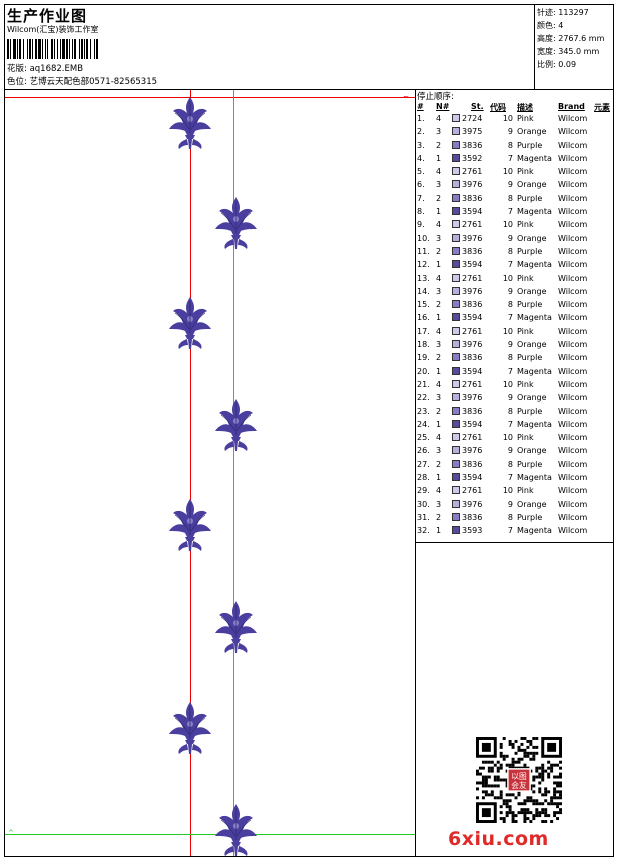 The image size is (620, 860). Describe the element at coordinates (568, 51) in the screenshot. I see `design-width: 宽度: 345.0 mm` at that location.